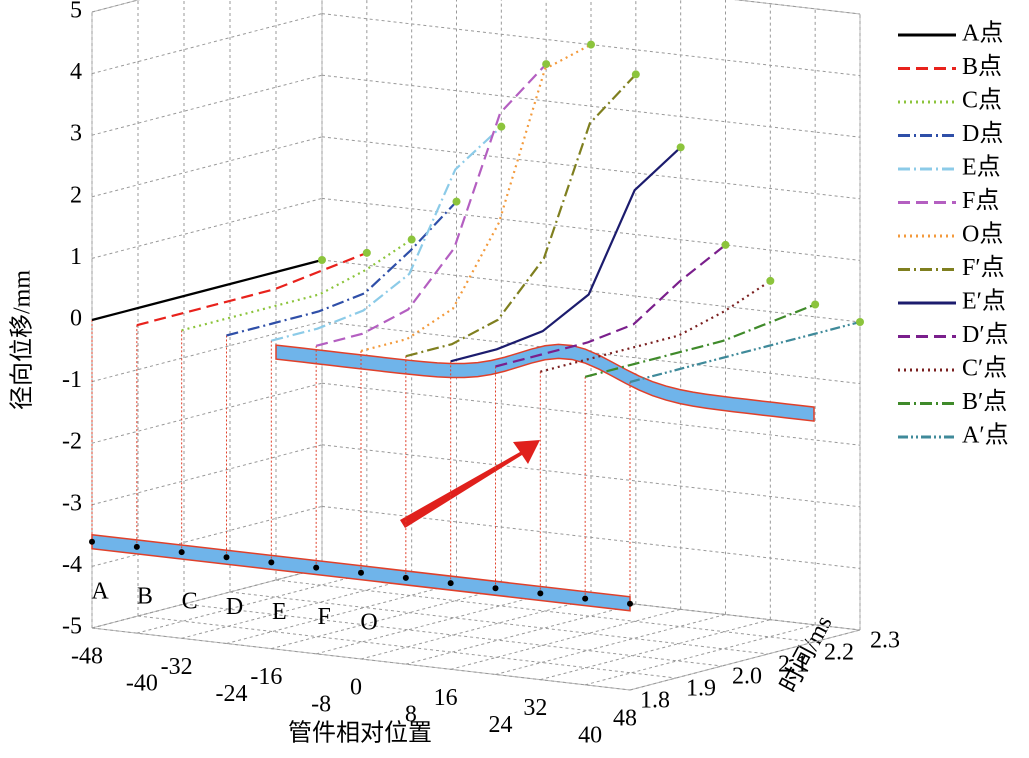  I want to click on x-tick-label: 24, so click(501, 725).